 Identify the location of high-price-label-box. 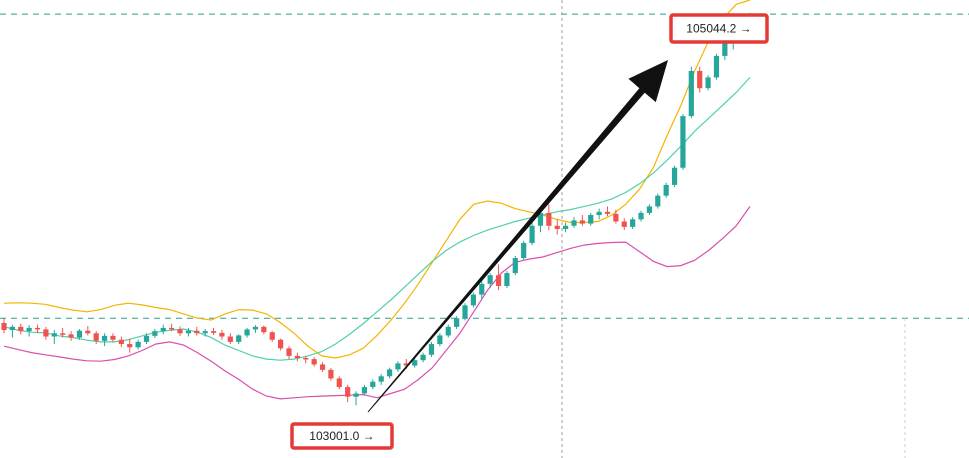
(719, 28).